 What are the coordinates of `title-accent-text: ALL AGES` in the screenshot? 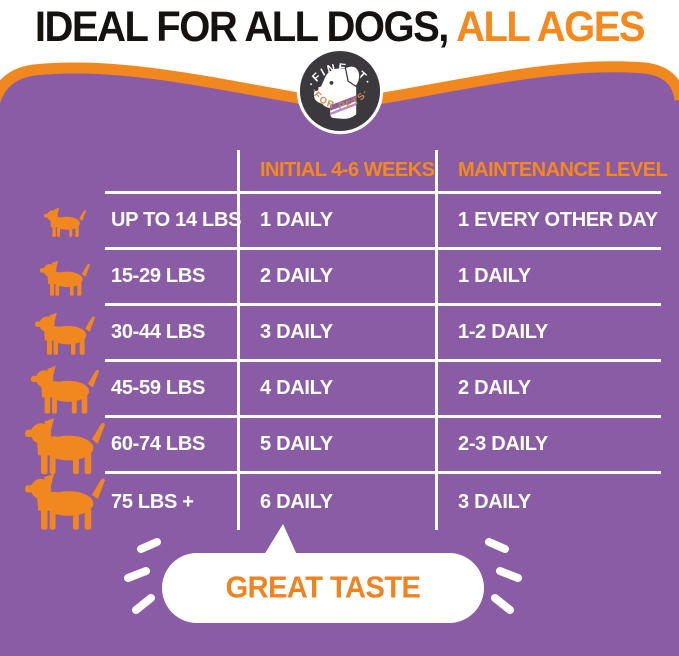 It's located at (551, 27).